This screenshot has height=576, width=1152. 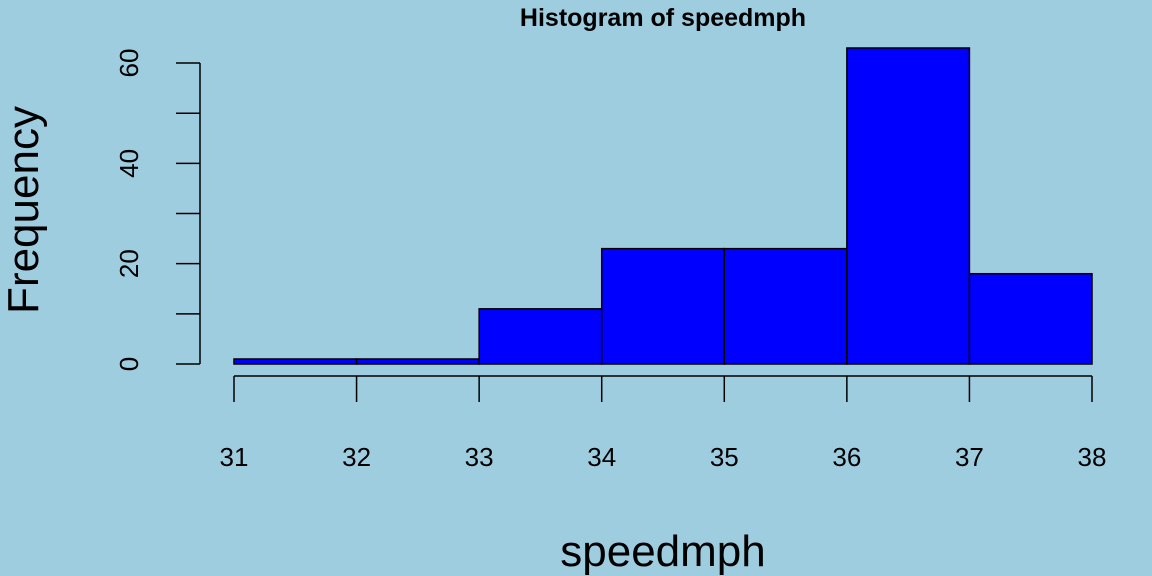 I want to click on x-tick-label: 38, so click(x=1092, y=457).